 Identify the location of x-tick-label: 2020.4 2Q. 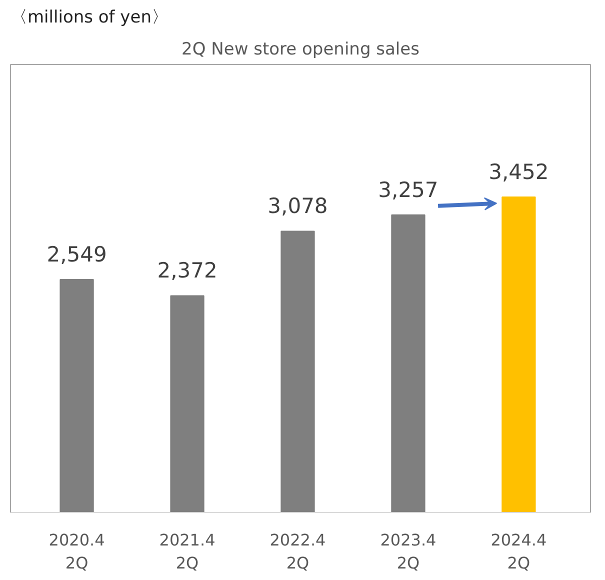
(76, 551).